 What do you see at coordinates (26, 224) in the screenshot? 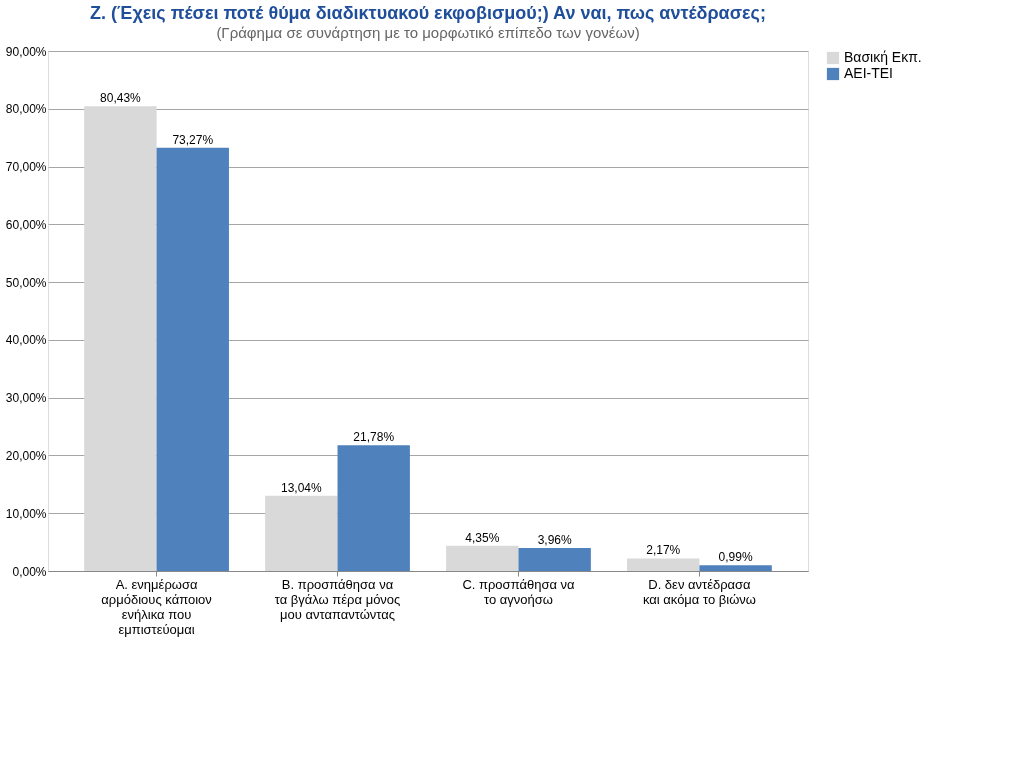
I see `y-tick-label: 60,00%` at bounding box center [26, 224].